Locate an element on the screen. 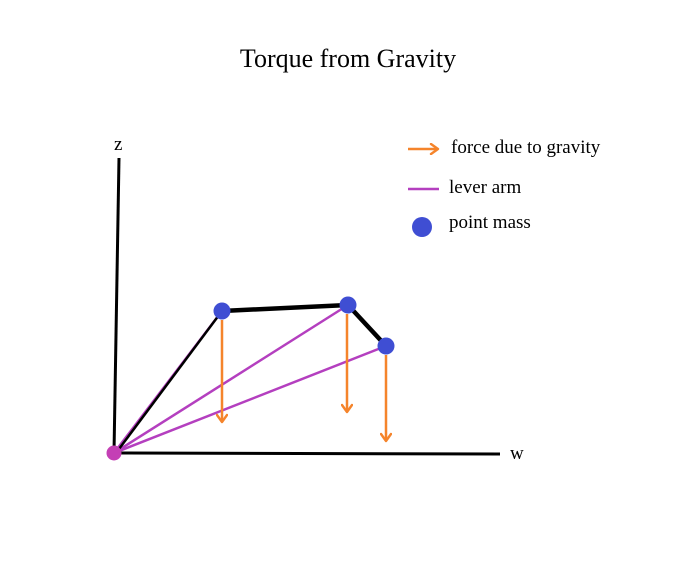 This screenshot has width=696, height=564. body-links is located at coordinates (304, 325).